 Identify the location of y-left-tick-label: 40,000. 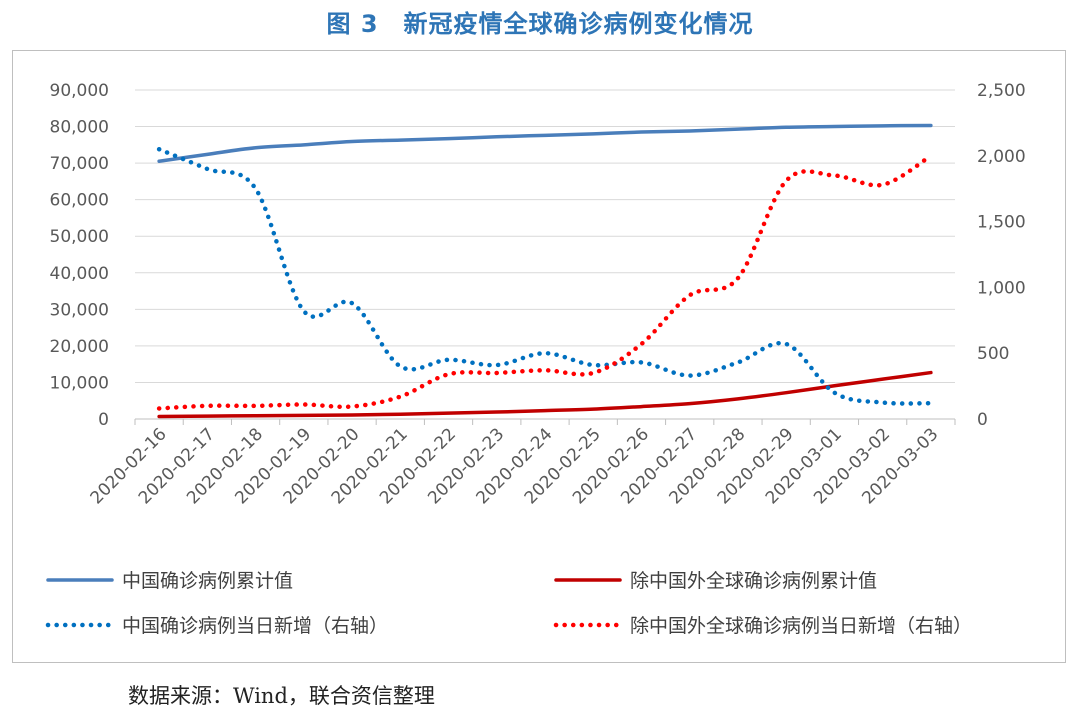
(79, 274).